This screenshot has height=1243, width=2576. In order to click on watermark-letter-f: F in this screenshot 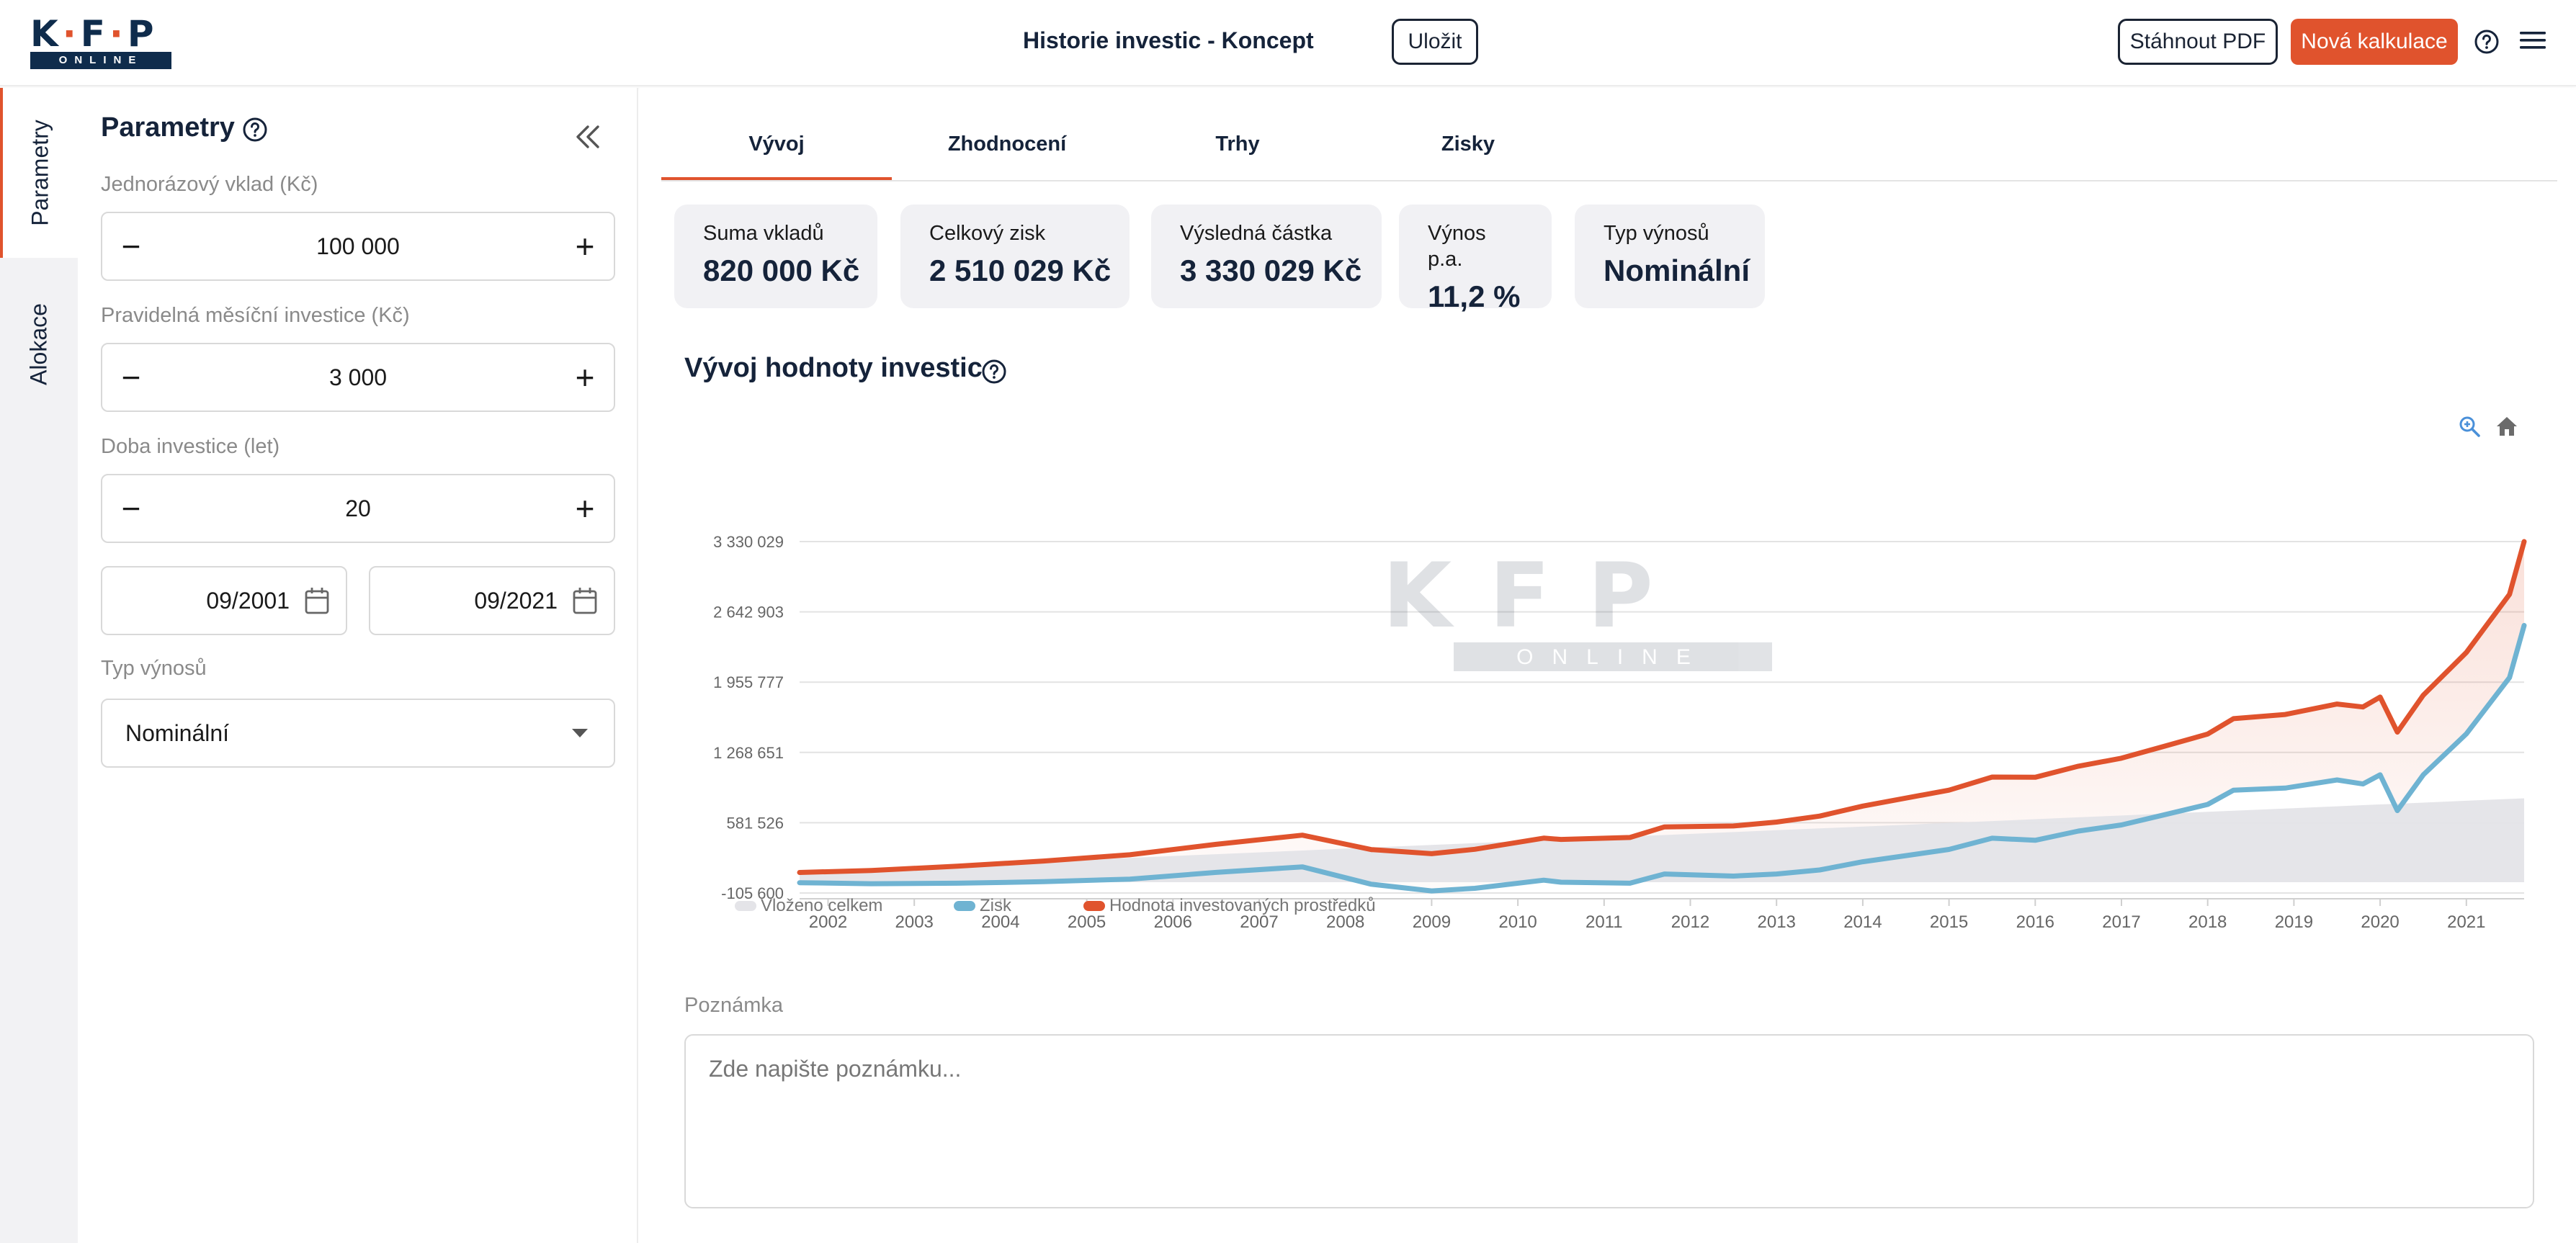, I will do `click(1538, 596)`.